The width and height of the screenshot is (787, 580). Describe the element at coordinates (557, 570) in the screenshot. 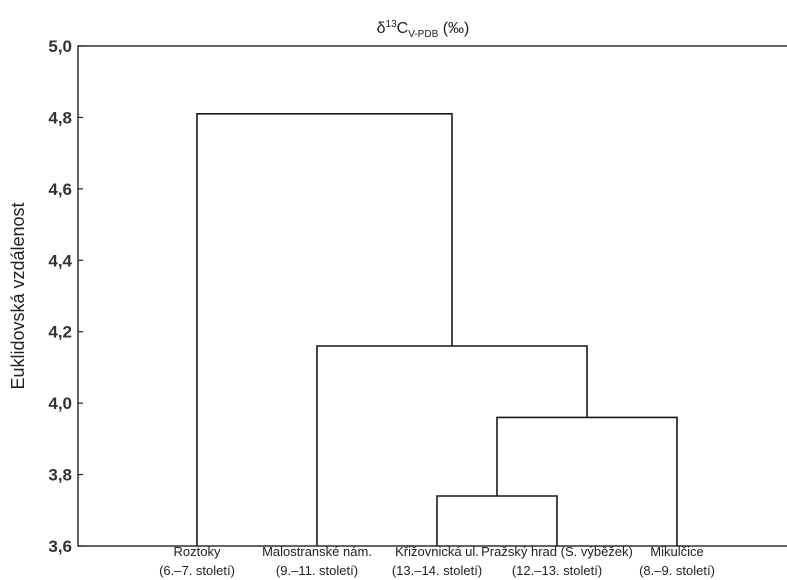

I see `leaf-period-prazsky-hrad: (12.–13. století)` at that location.